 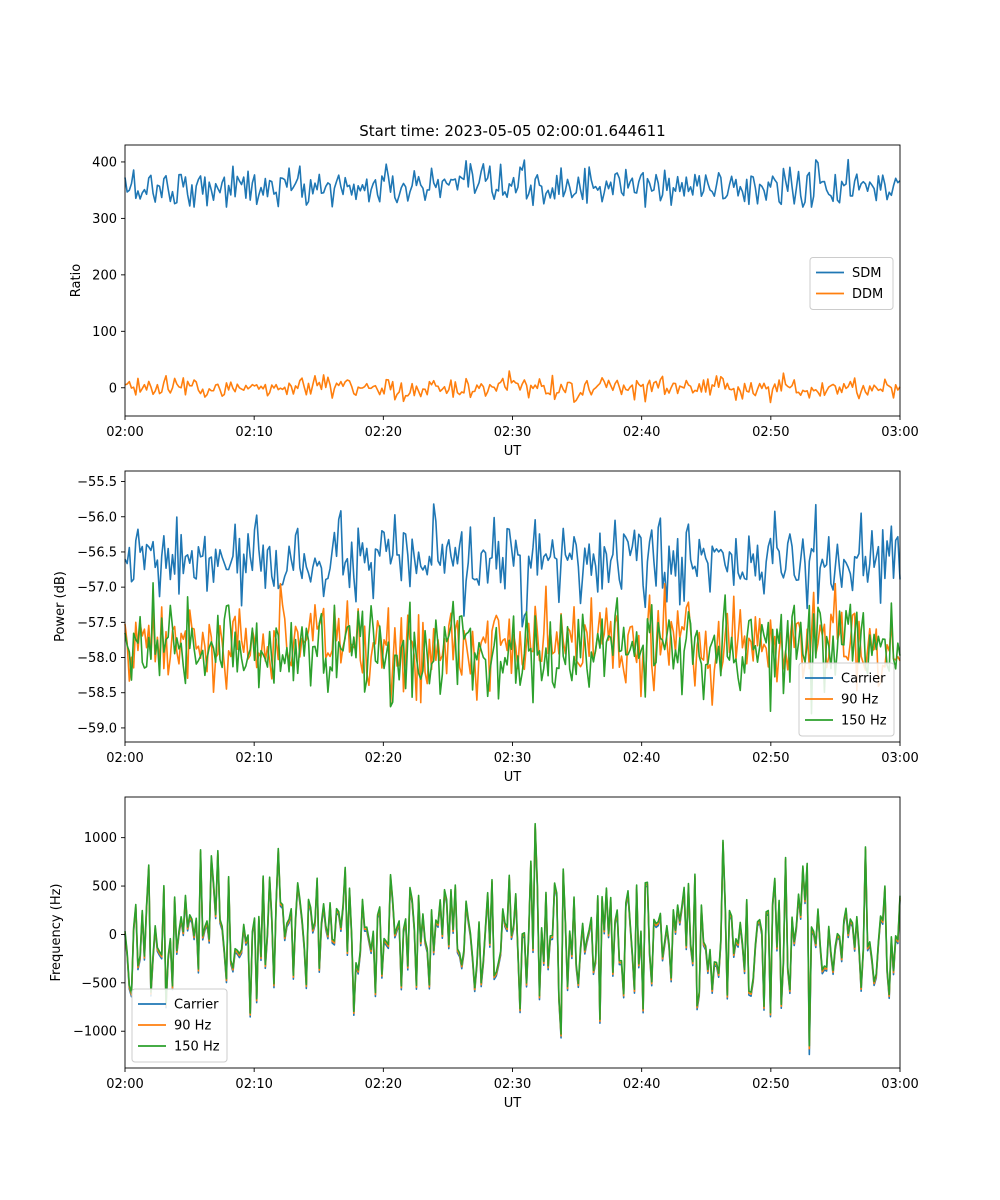 I want to click on y-tick-label: −500, so click(x=99, y=983).